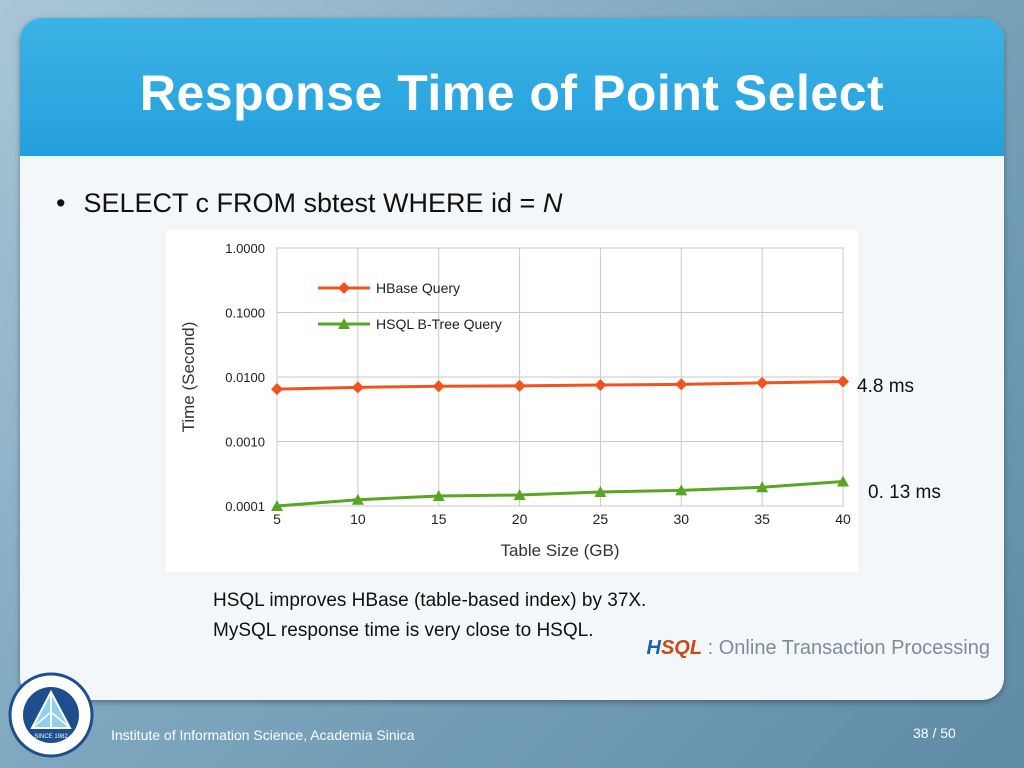 The height and width of the screenshot is (768, 1024). Describe the element at coordinates (313, 203) in the screenshot. I see `bullet-query-text: SELECT c FROM sbtest WHERE id =` at that location.